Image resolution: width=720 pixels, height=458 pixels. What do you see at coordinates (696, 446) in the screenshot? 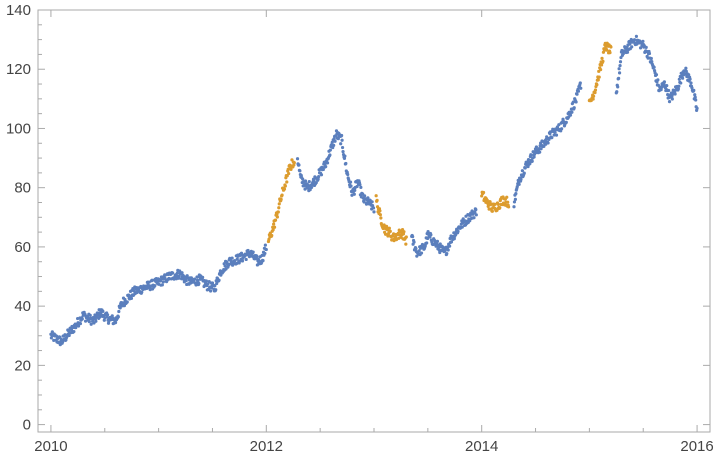
I see `x-tick-label: 2016` at bounding box center [696, 446].